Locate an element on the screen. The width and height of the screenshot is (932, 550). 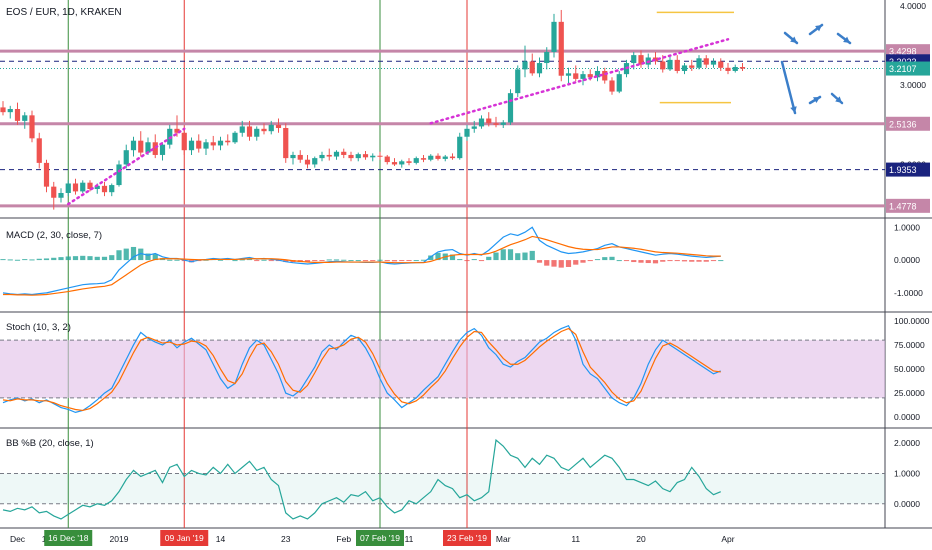
price-level-label: 1.9353 is located at coordinates (903, 170).